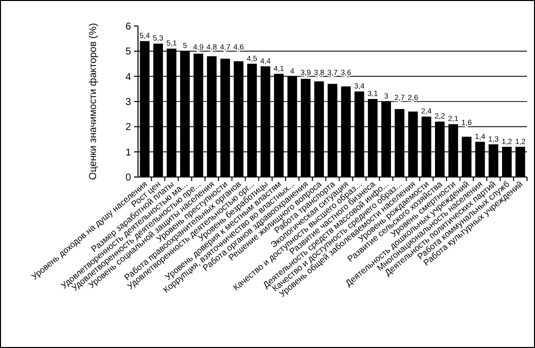 The height and width of the screenshot is (348, 535). I want to click on y-tick-label: 1, so click(128, 152).